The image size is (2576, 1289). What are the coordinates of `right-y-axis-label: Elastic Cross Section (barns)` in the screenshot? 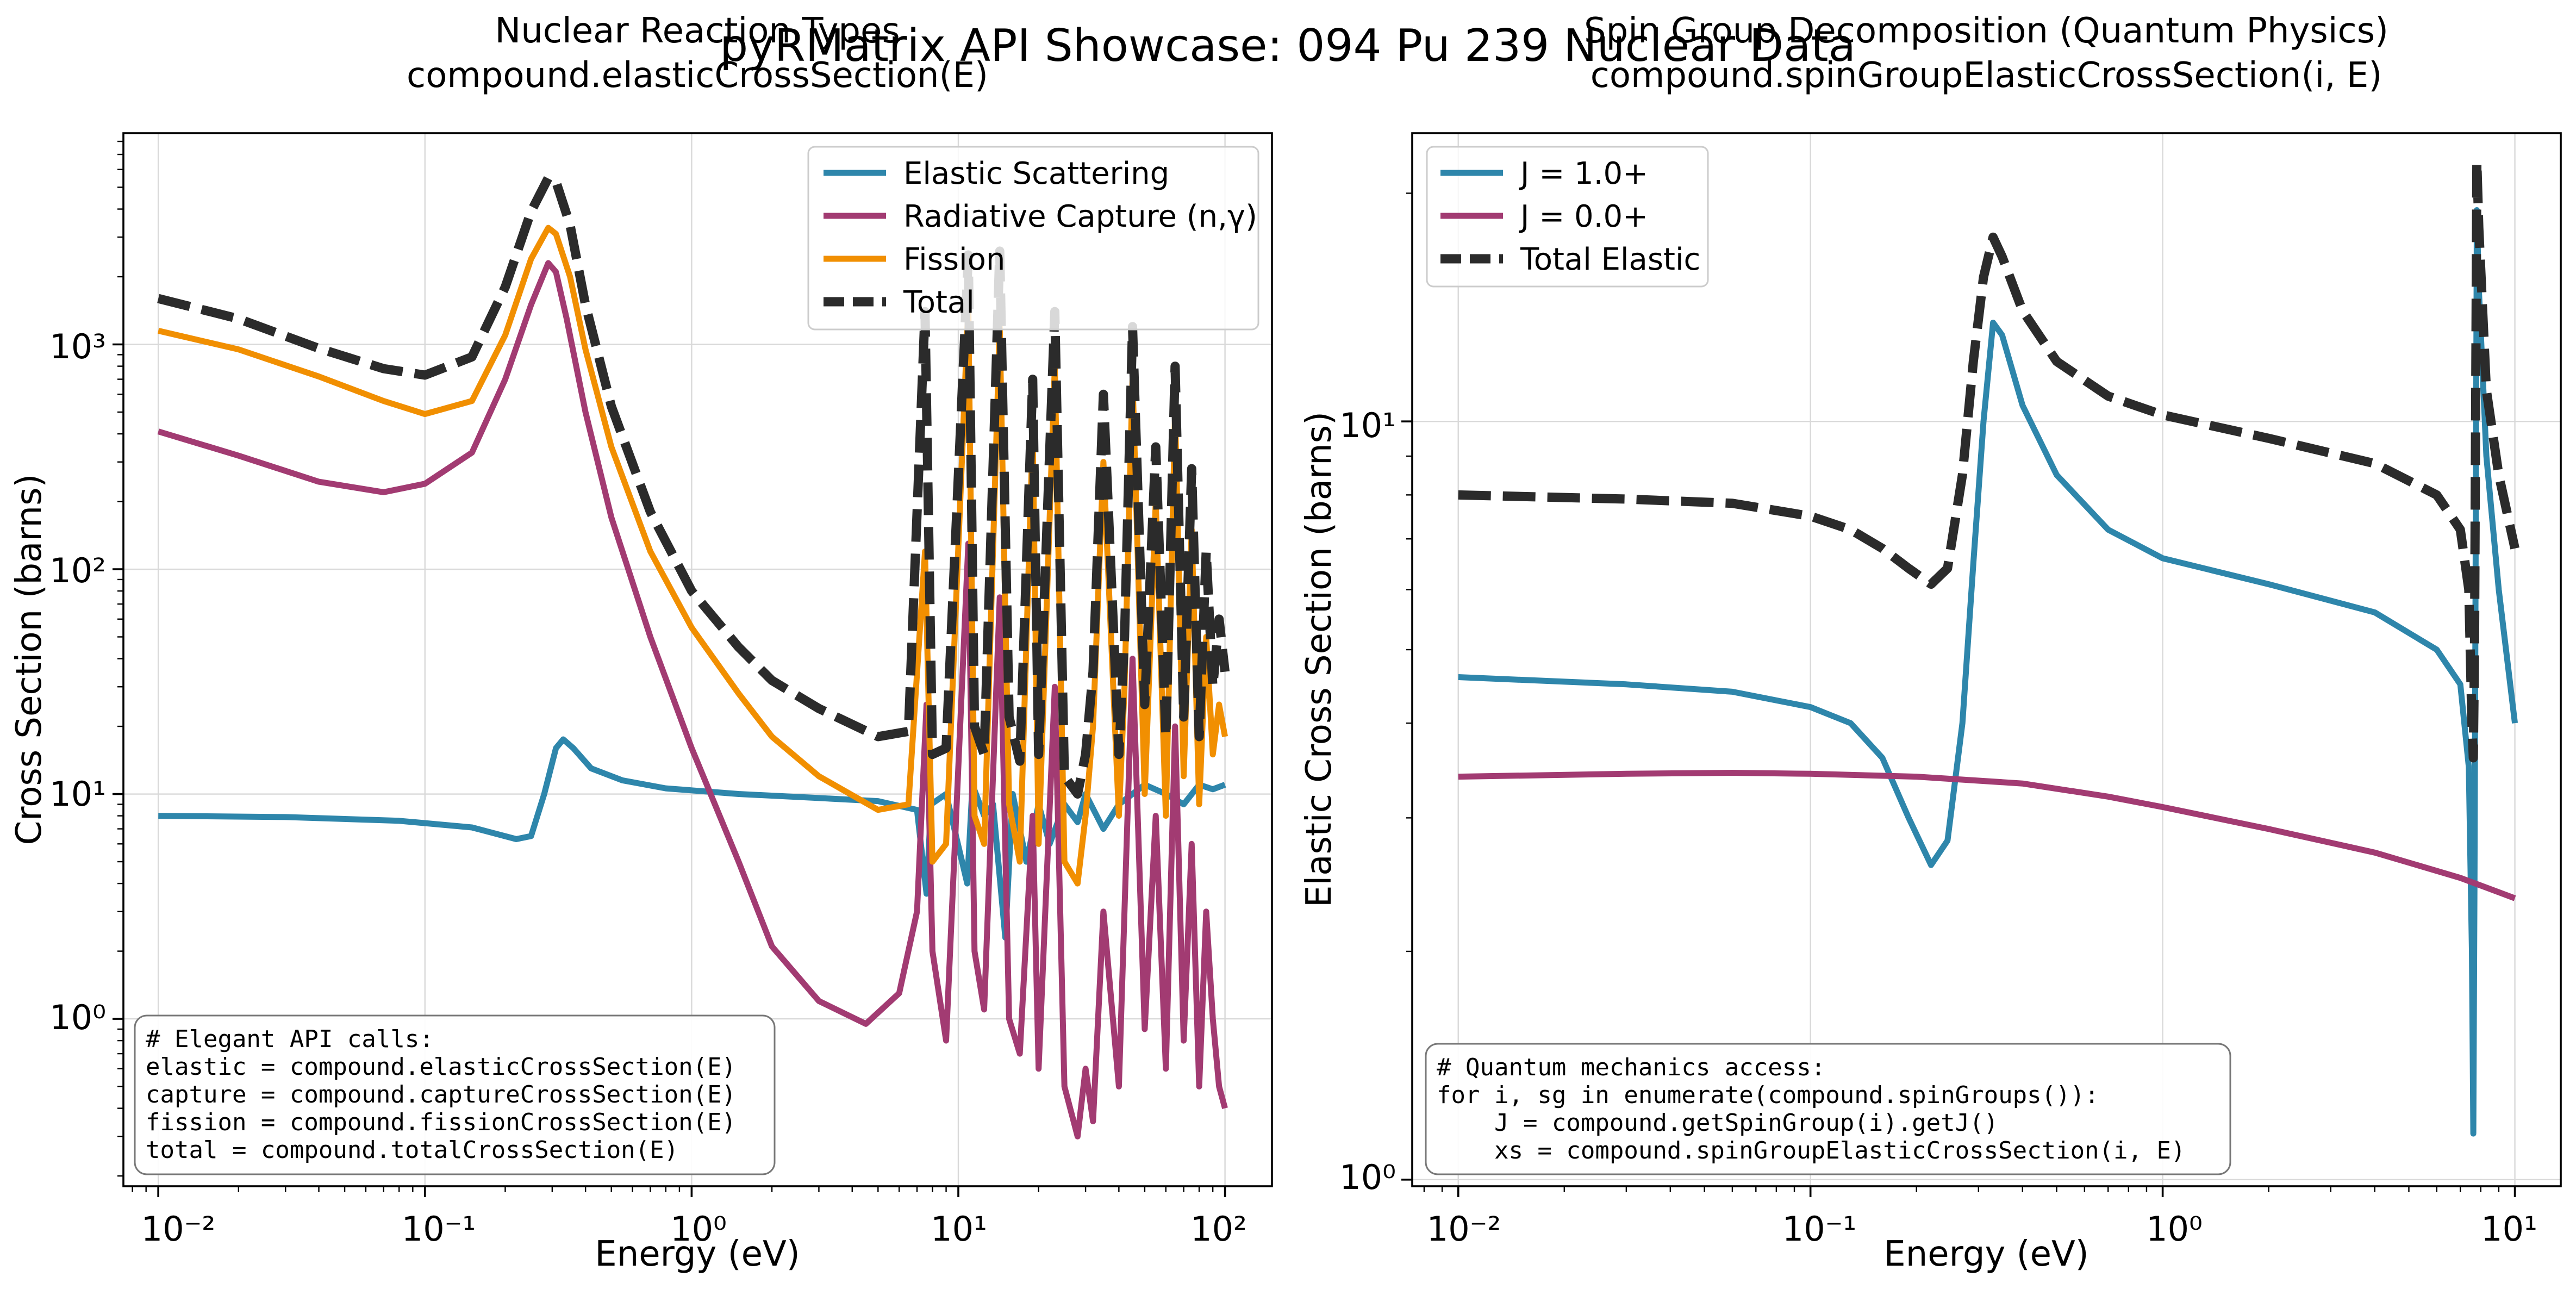 It's located at (1319, 660).